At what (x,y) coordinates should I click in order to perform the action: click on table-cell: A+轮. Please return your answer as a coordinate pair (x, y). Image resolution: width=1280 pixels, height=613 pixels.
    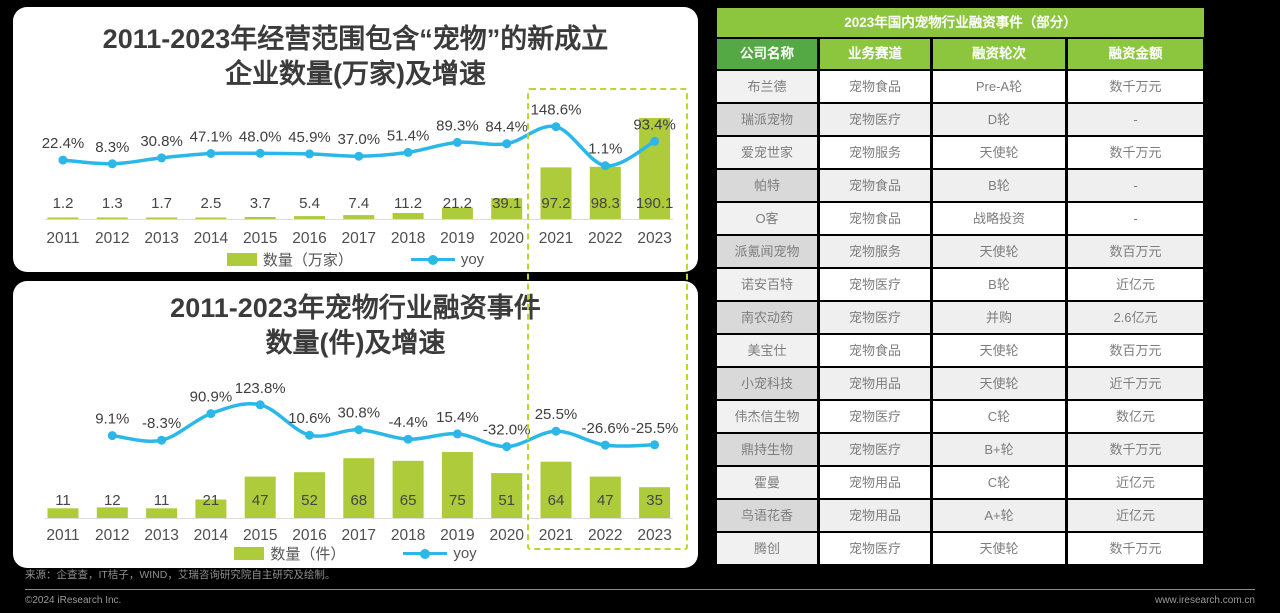
    Looking at the image, I should click on (999, 515).